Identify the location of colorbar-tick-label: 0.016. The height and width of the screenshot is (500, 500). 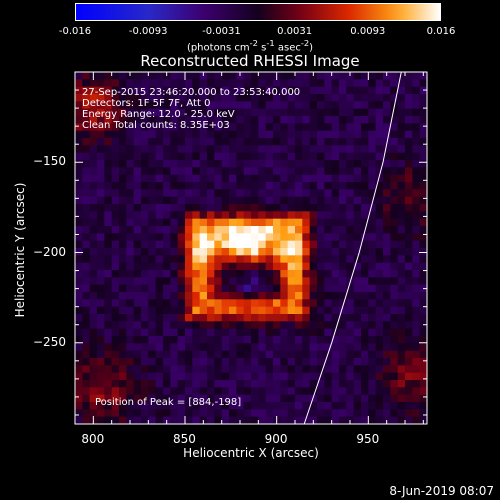
(441, 31).